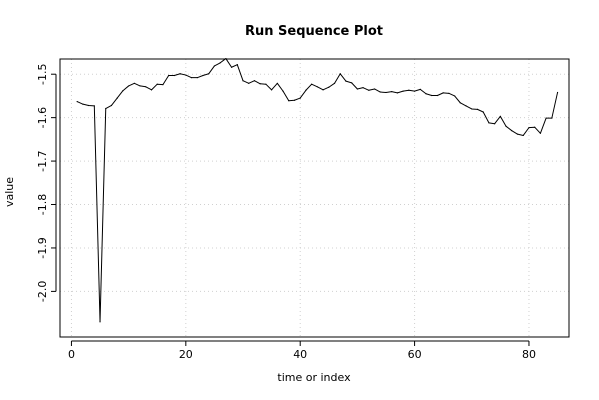 The height and width of the screenshot is (400, 599). What do you see at coordinates (314, 377) in the screenshot?
I see `x-axis-label: time or index` at bounding box center [314, 377].